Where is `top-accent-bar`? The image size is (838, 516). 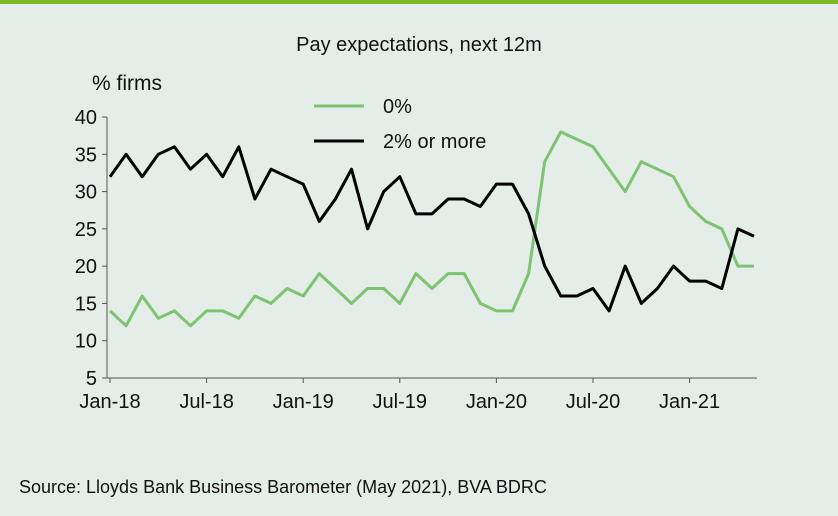 top-accent-bar is located at coordinates (419, 2).